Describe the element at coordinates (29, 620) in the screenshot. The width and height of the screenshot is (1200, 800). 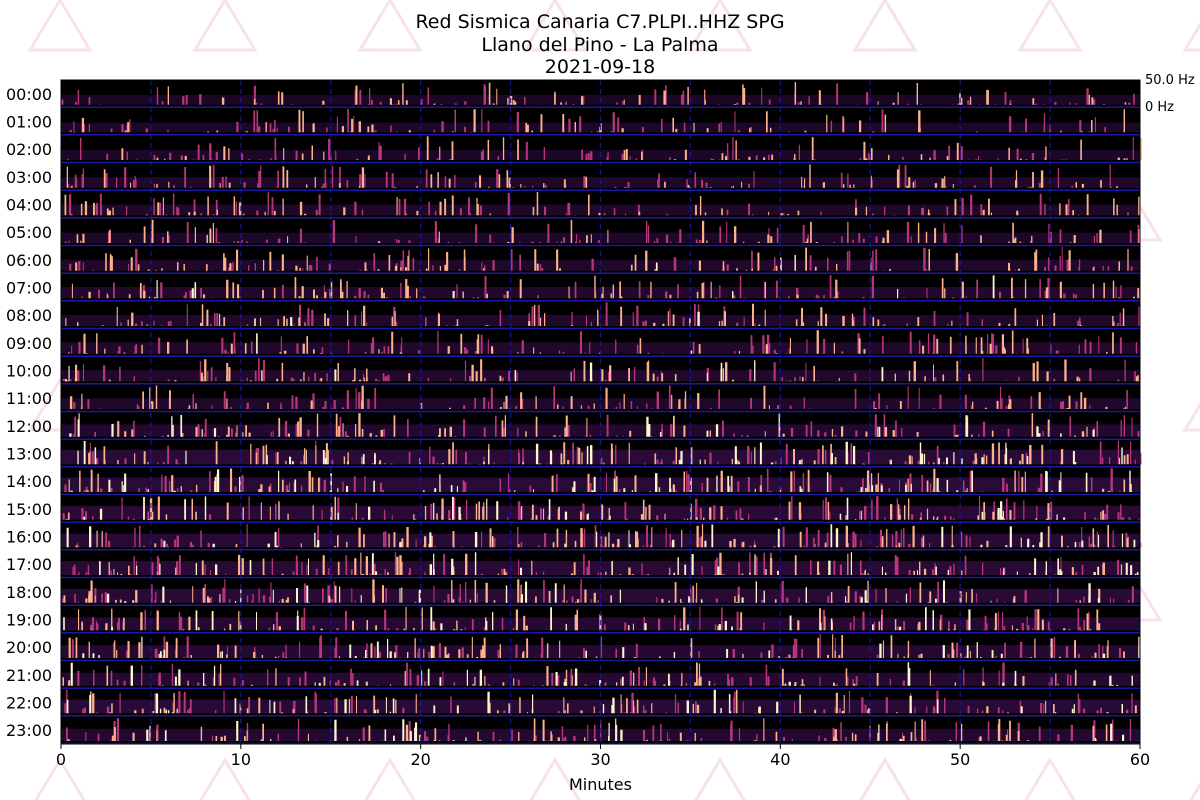
I see `hour-label: 19:00` at that location.